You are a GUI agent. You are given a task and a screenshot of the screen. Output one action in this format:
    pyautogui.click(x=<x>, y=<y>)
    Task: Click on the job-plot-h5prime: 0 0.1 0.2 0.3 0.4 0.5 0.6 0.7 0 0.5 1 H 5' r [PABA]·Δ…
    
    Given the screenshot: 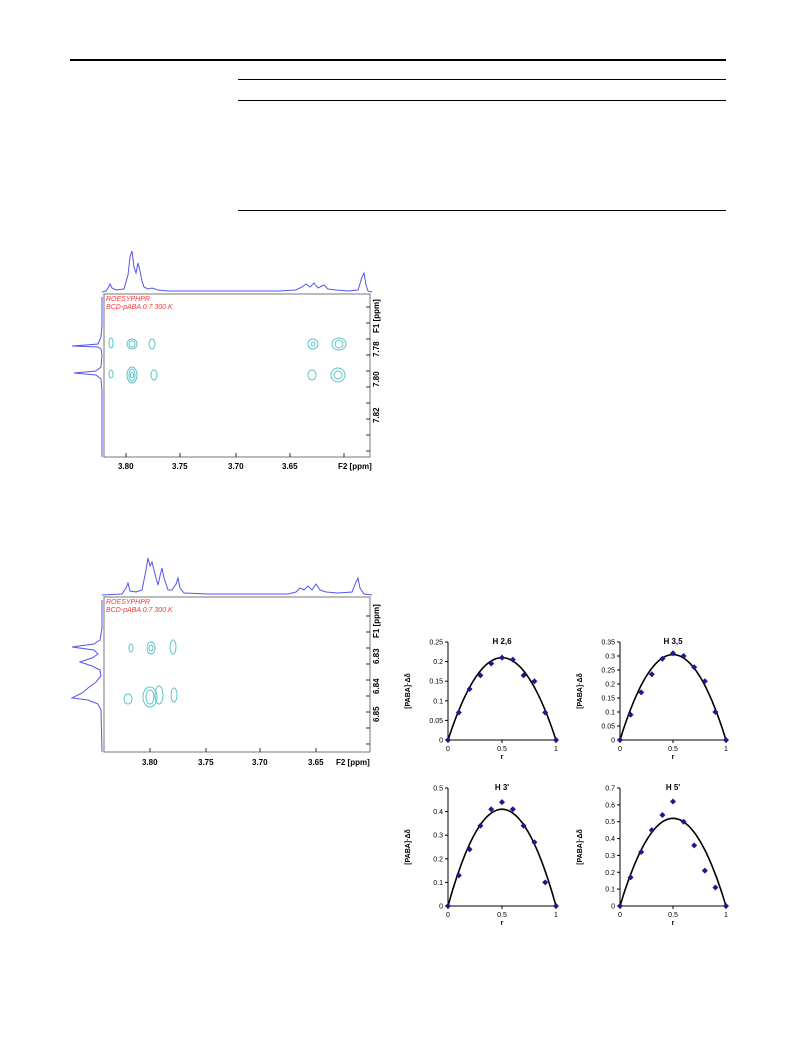 What is the action you would take?
    pyautogui.click(x=653, y=854)
    